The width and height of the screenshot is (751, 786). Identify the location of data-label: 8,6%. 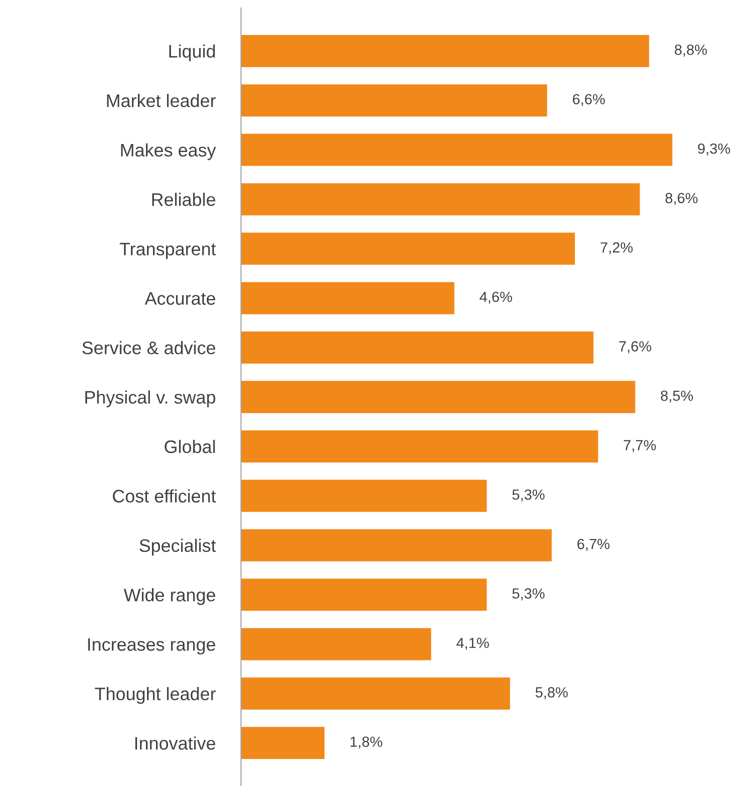
(681, 198).